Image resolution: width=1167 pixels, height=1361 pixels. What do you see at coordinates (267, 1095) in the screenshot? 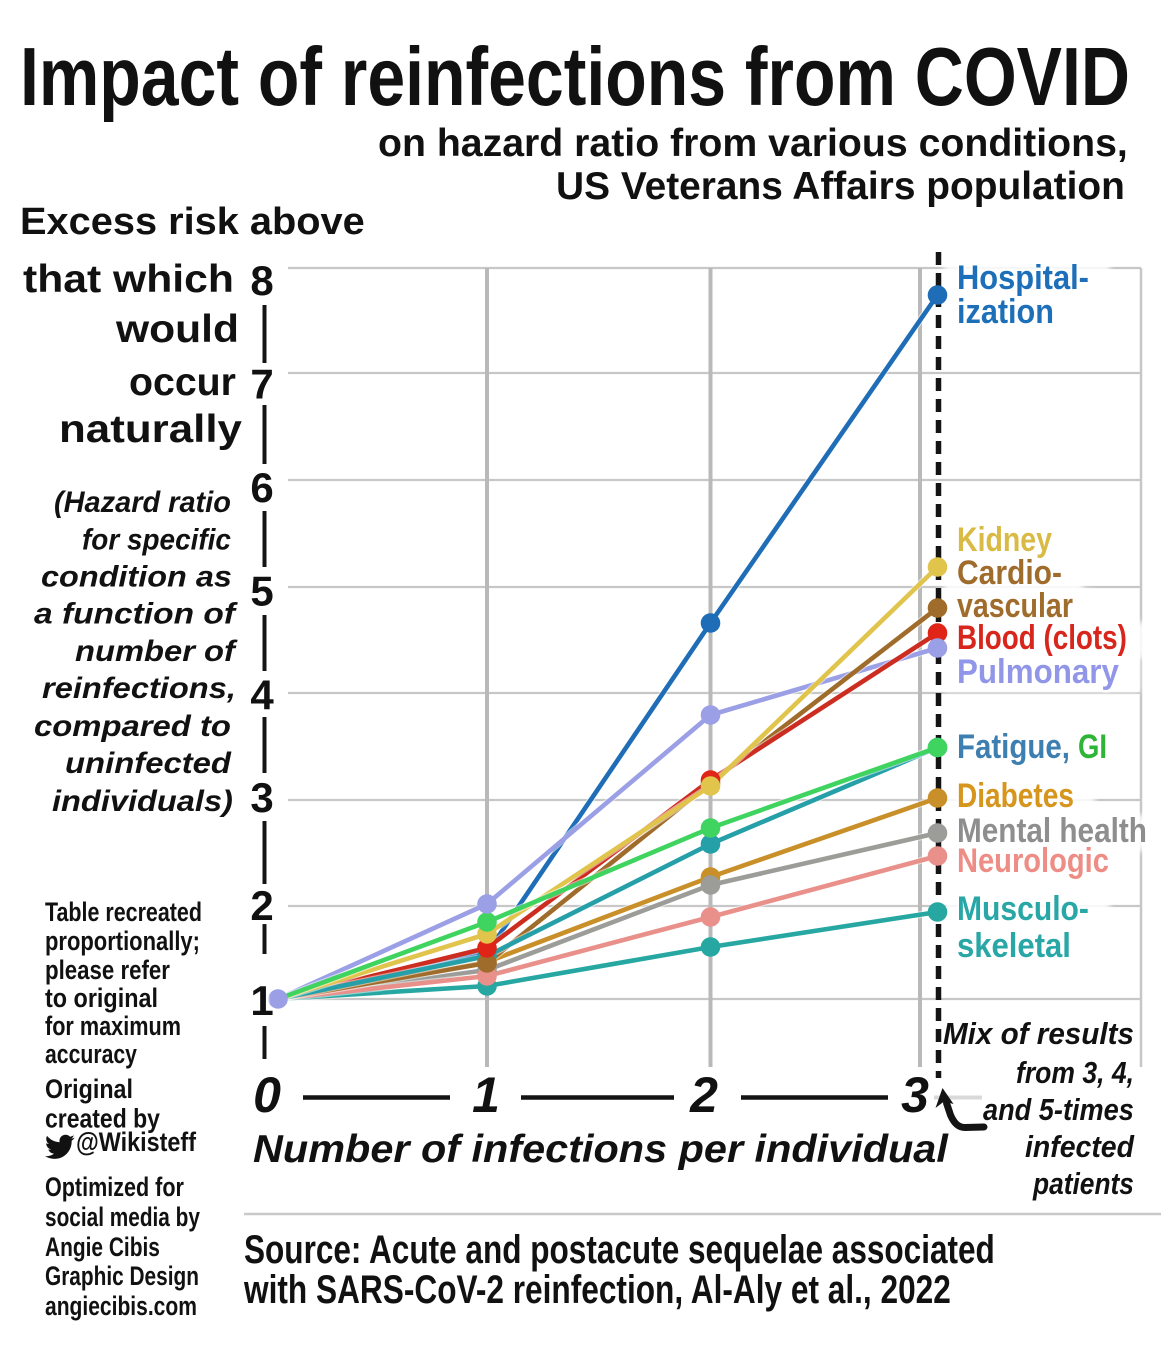
I see `svg-text: 0` at bounding box center [267, 1095].